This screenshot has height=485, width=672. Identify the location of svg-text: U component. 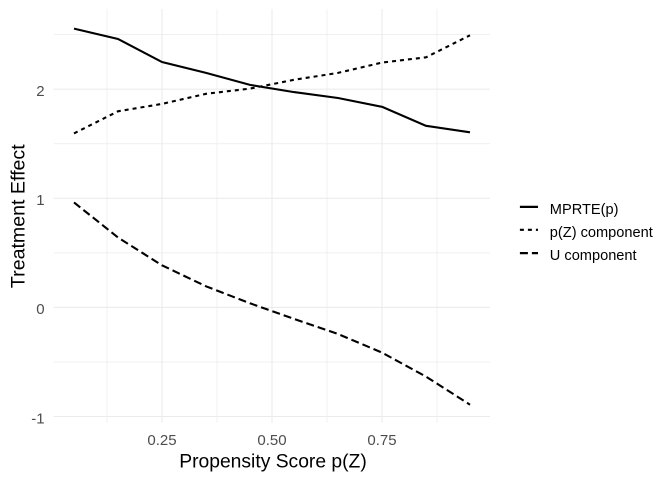
(593, 256).